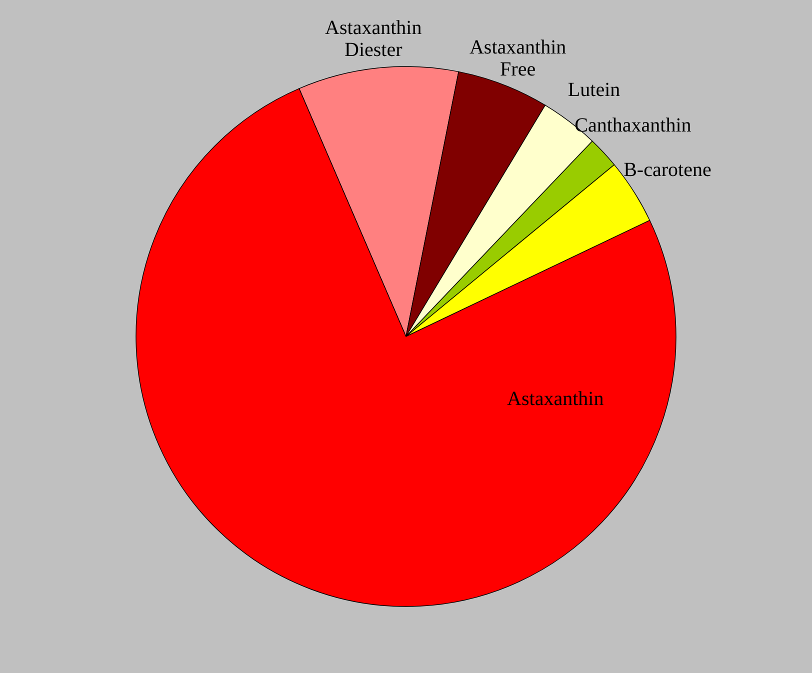 This screenshot has width=812, height=673. What do you see at coordinates (555, 399) in the screenshot?
I see `slice-label: Astaxanthin` at bounding box center [555, 399].